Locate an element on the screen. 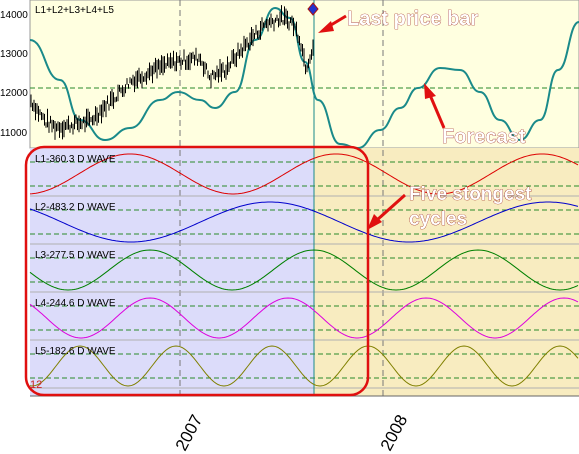  main-panel-label: L1+L2+L3+L4+L5 is located at coordinates (74, 10).